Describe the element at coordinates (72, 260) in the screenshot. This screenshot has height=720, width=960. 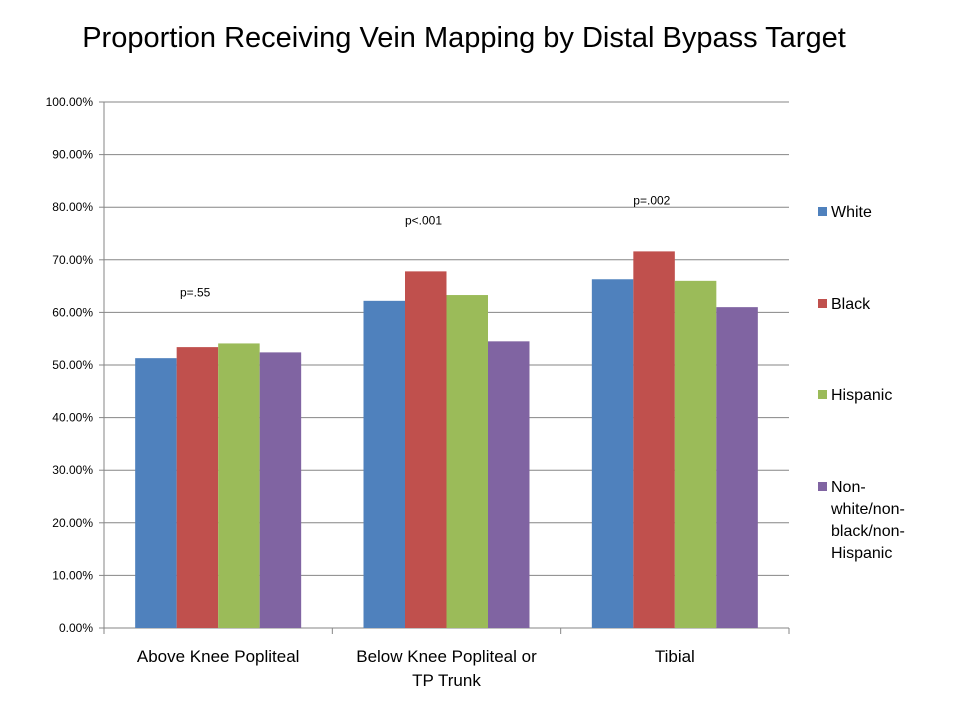
I see `y-tick-label: 70.00%` at that location.